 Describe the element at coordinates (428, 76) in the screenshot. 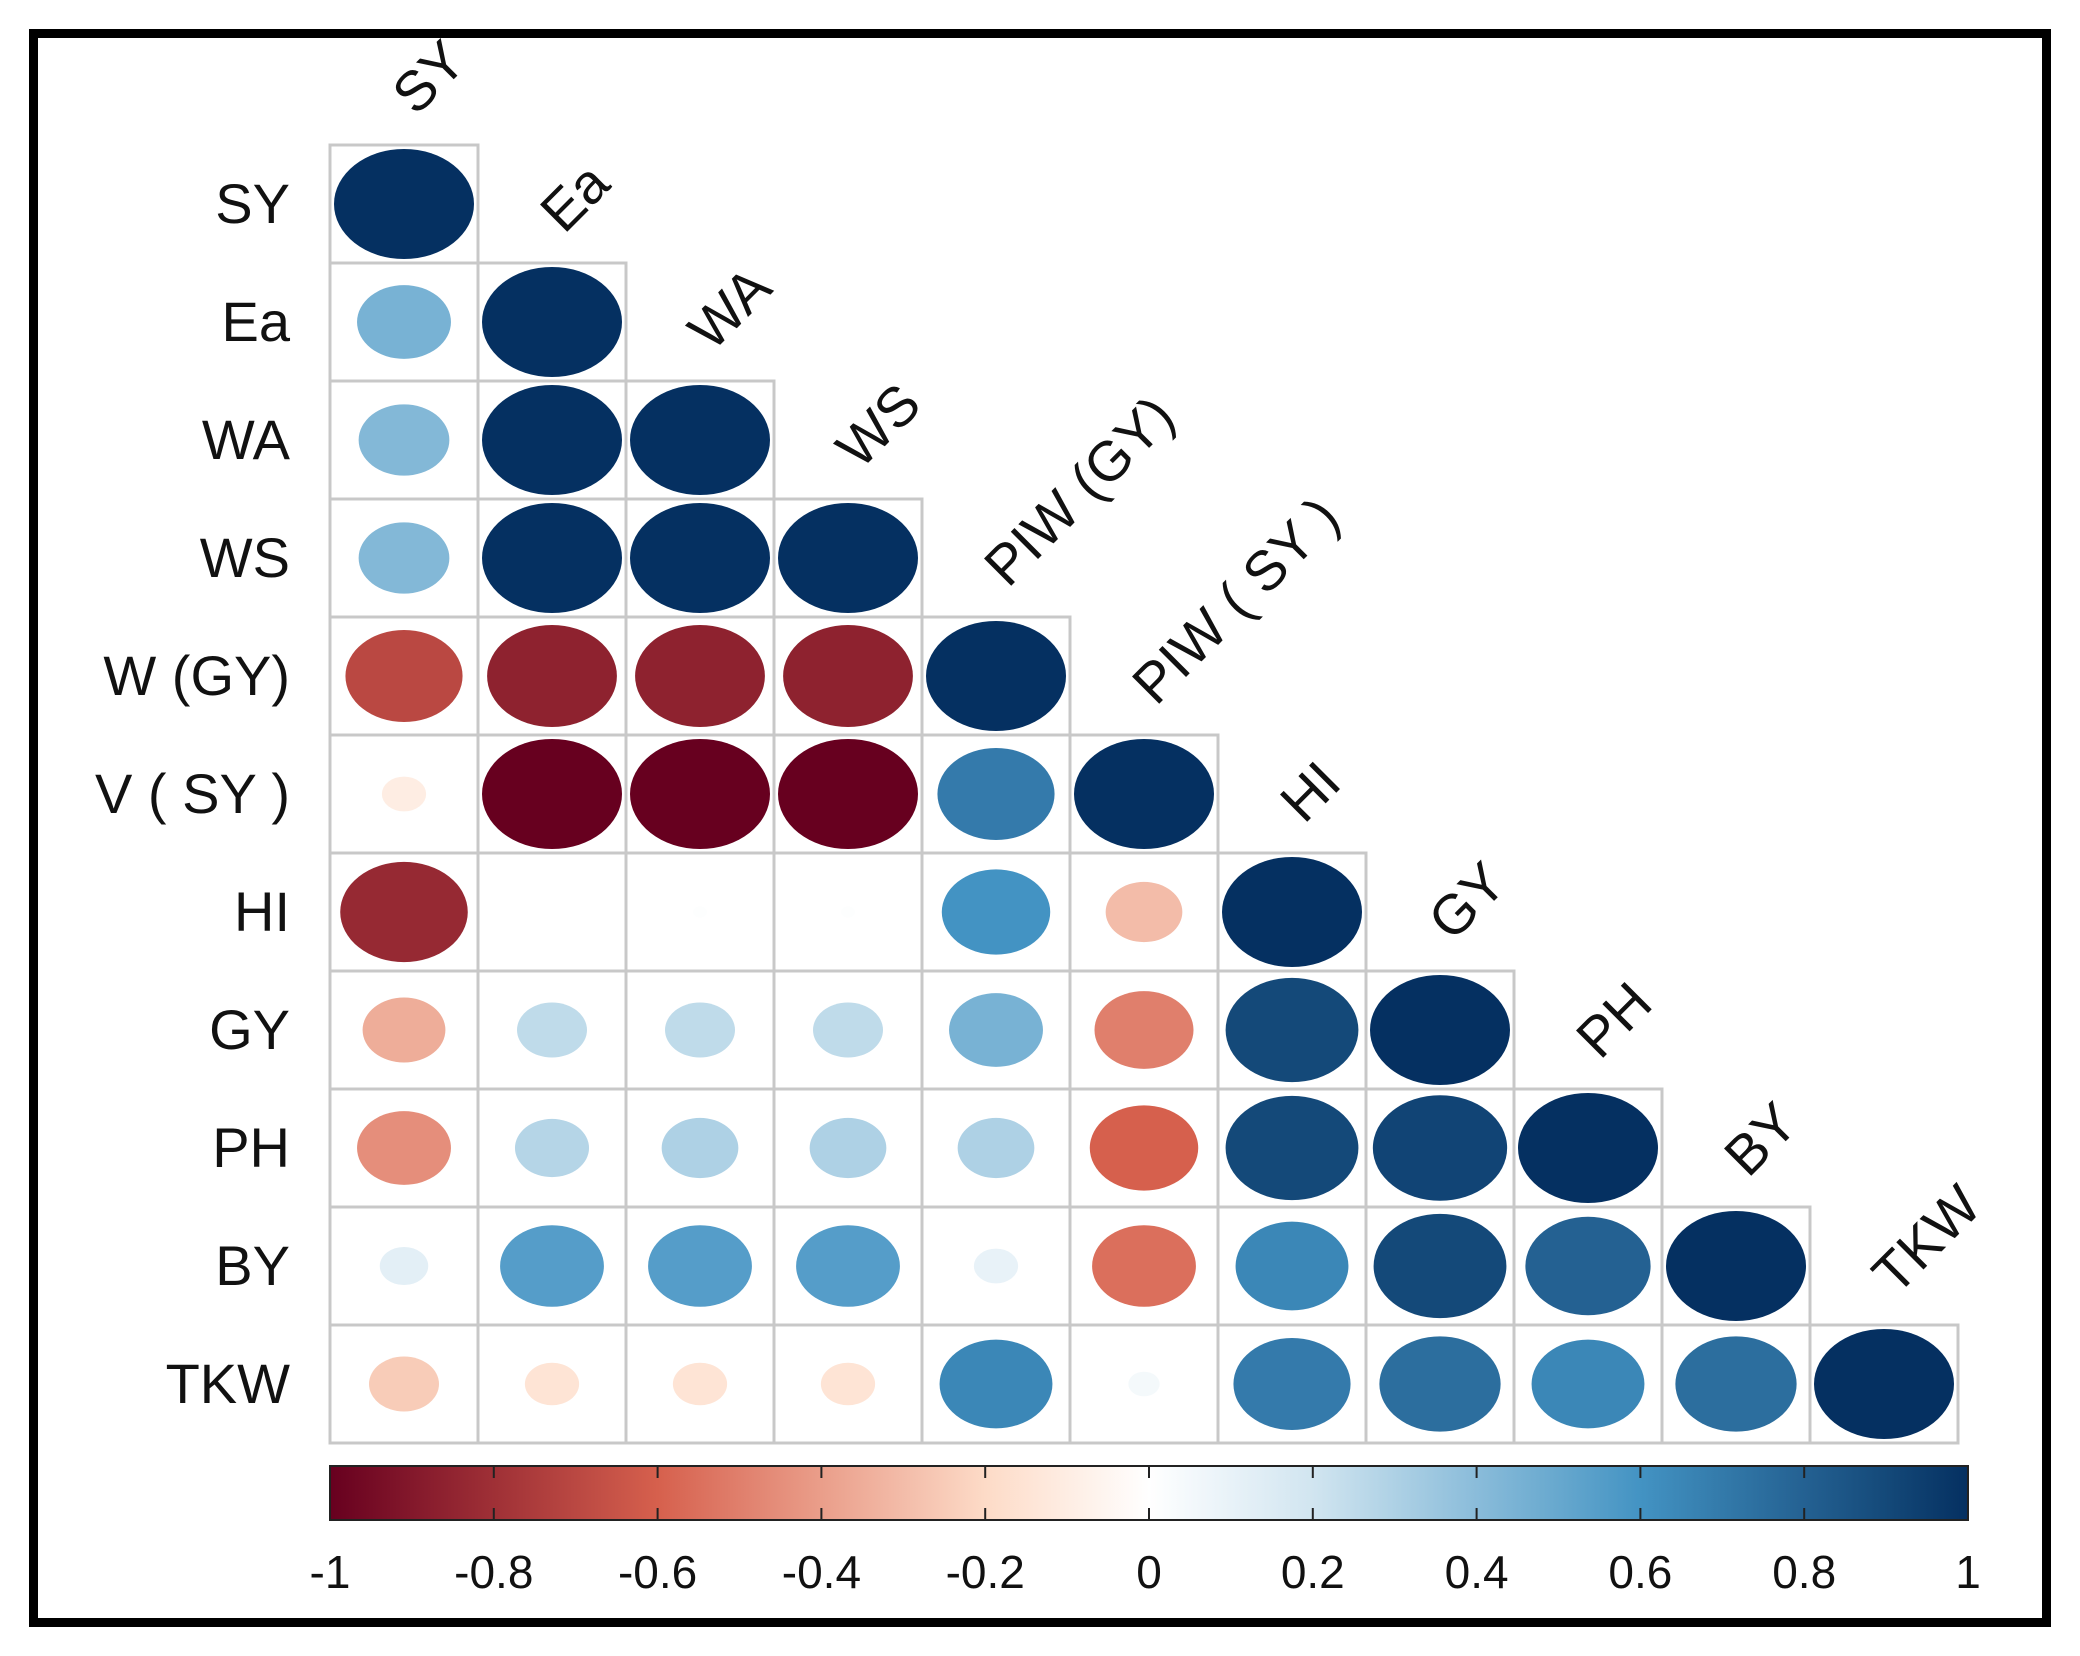

I see `col-label: SY` at that location.